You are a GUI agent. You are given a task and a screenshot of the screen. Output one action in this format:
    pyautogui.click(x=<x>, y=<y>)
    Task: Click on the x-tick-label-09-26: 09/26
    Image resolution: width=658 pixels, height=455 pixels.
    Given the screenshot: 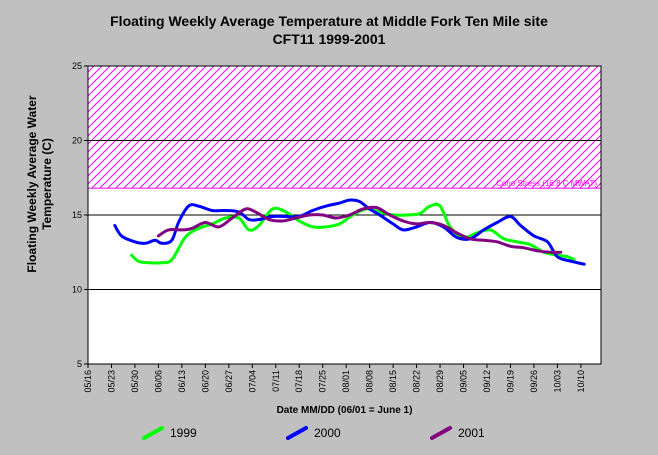 What is the action you would take?
    pyautogui.click(x=534, y=381)
    